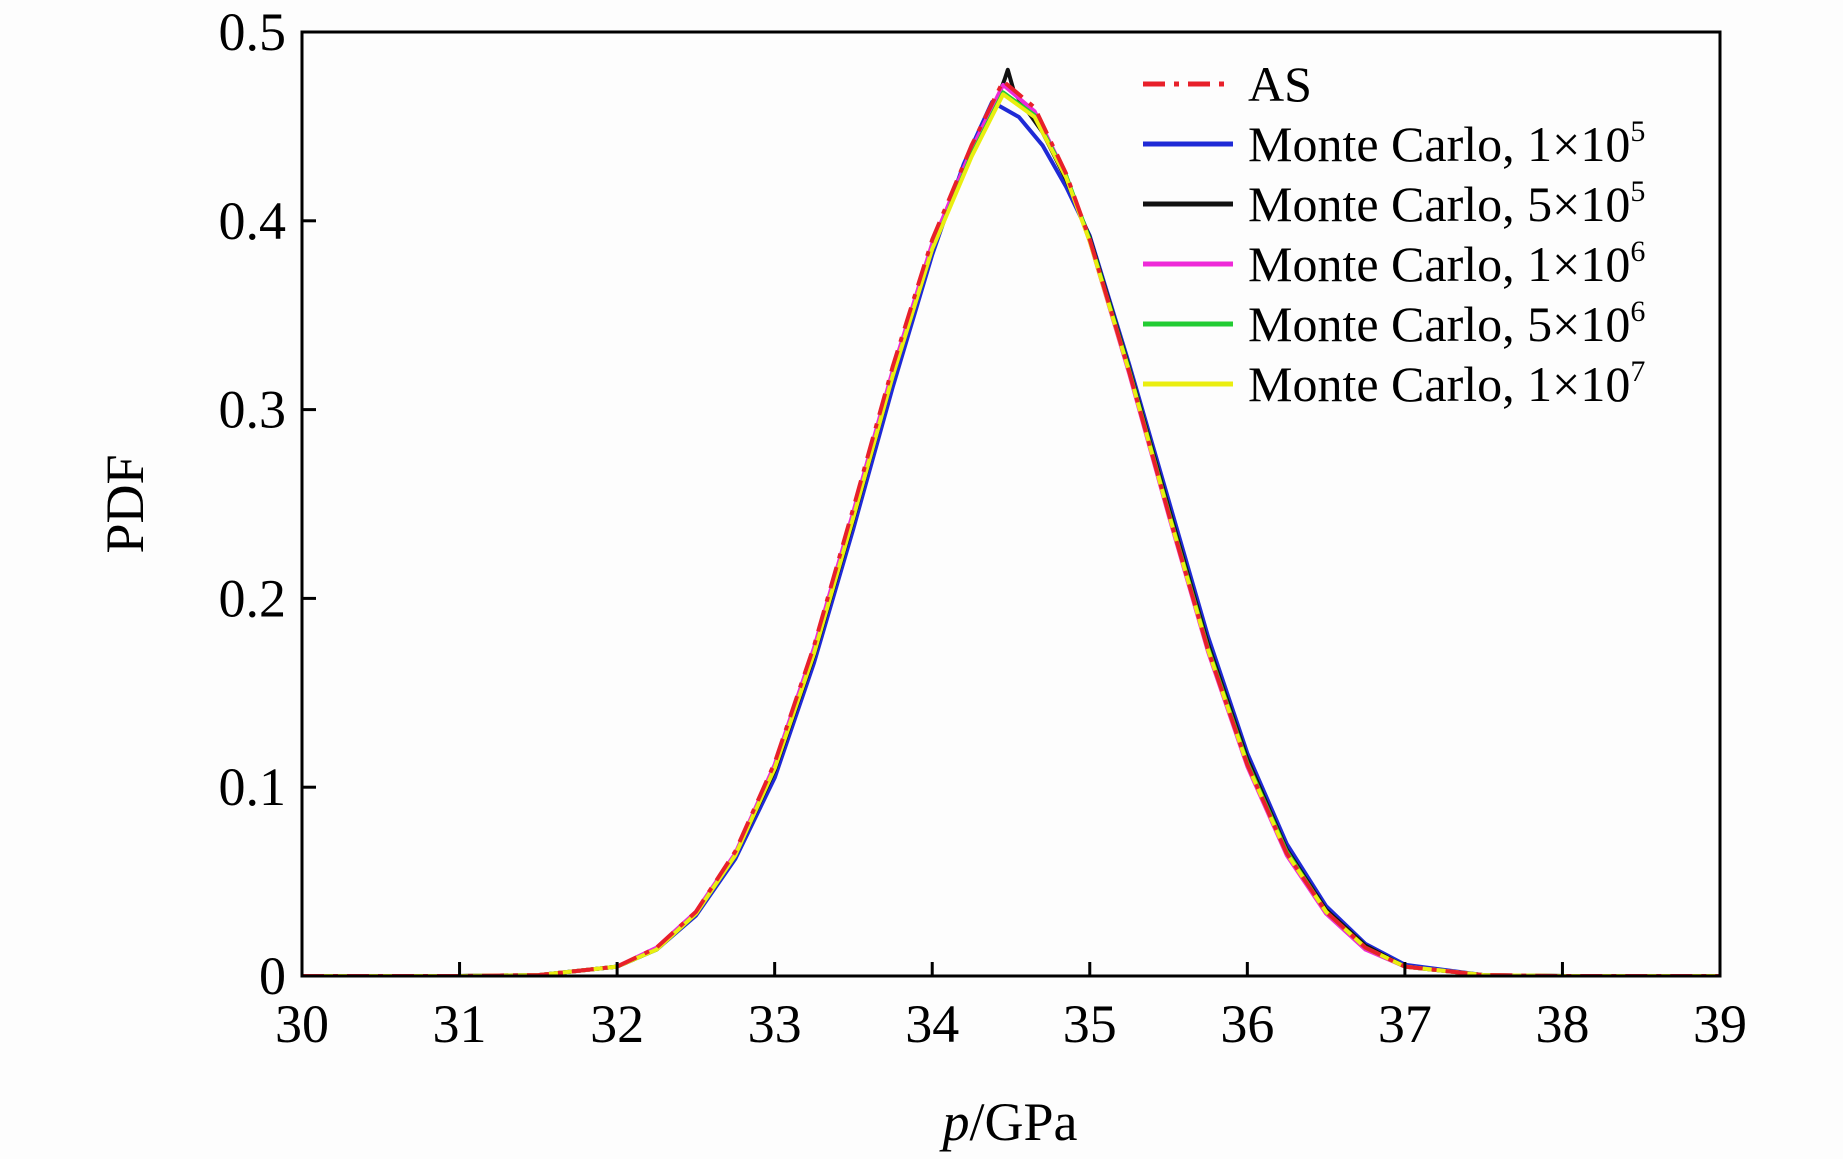 This screenshot has width=1843, height=1159. Describe the element at coordinates (125, 503) in the screenshot. I see `y-axis-title: PDF` at that location.